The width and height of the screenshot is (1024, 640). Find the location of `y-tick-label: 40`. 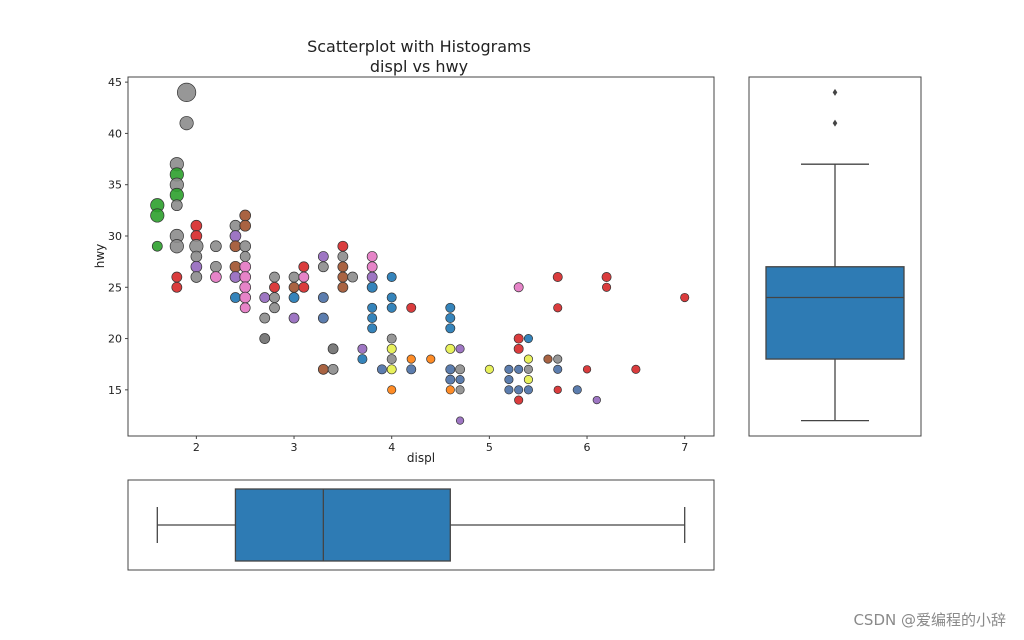

y-tick-label: 40 is located at coordinates (115, 133).